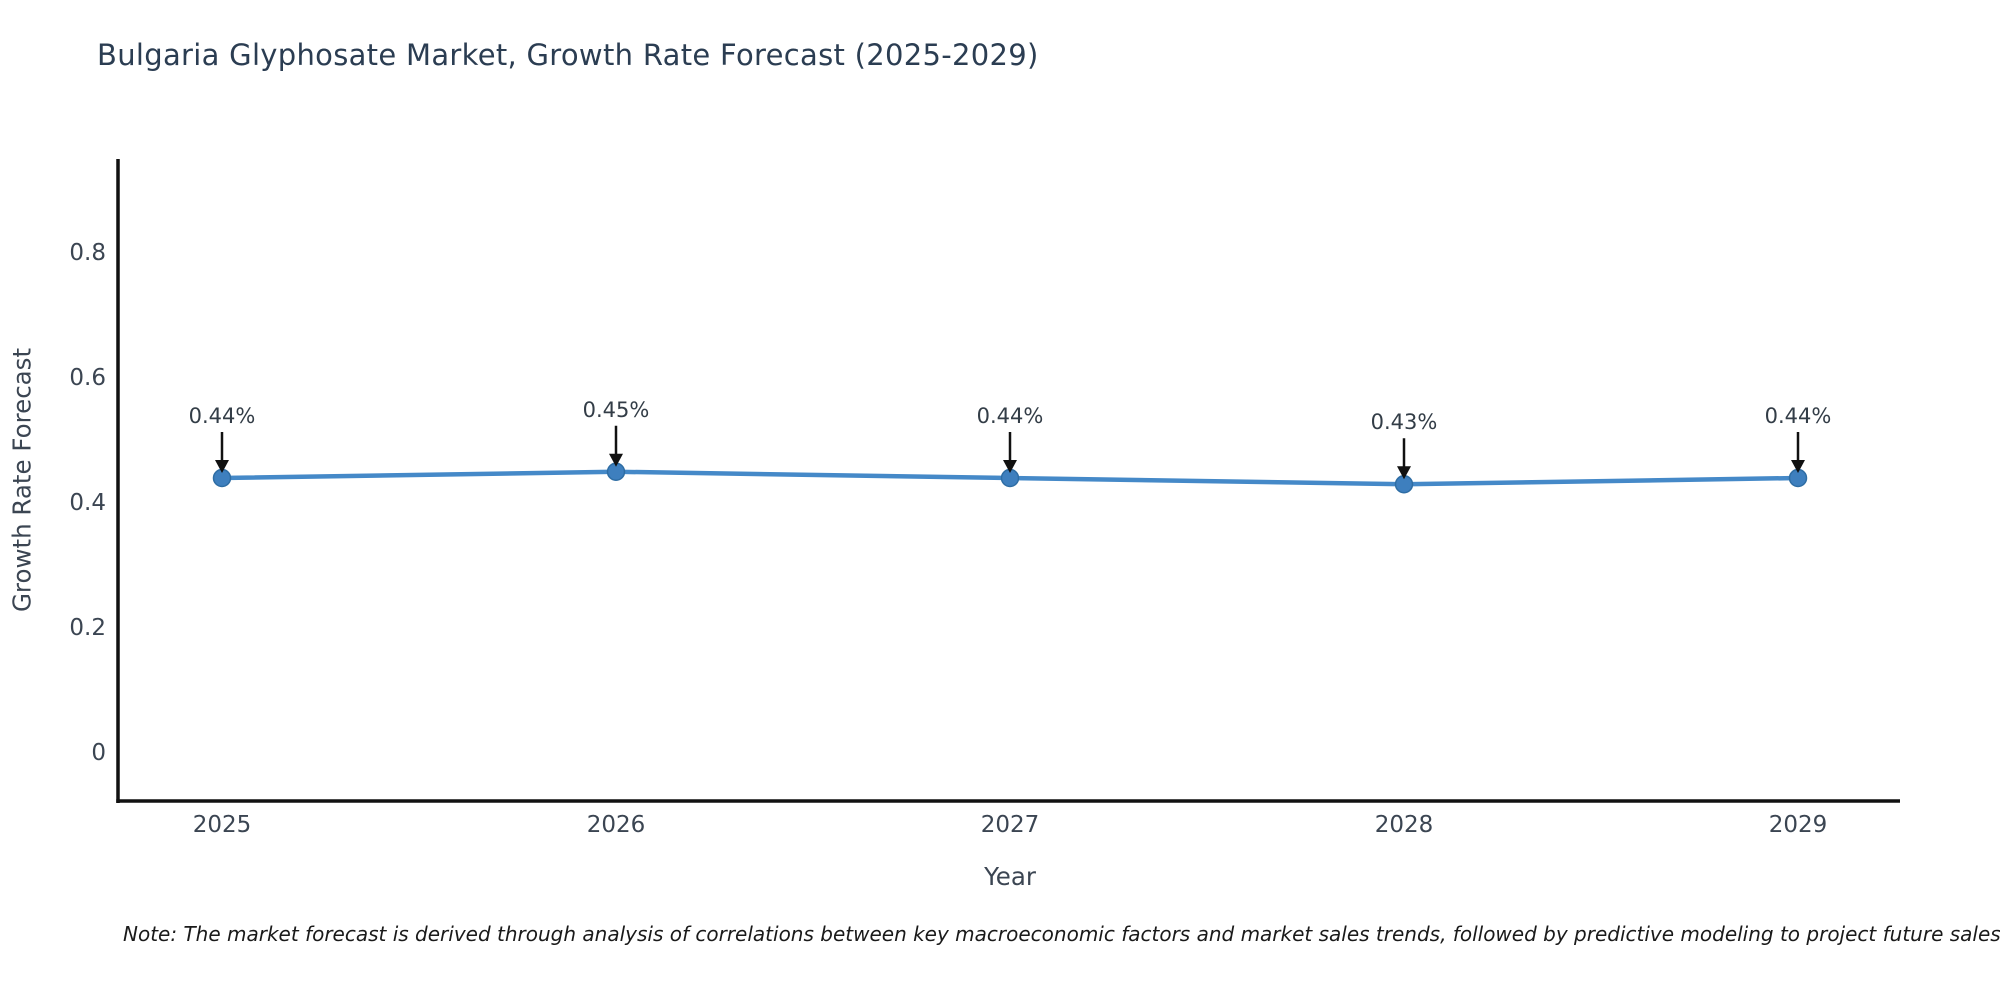  Describe the element at coordinates (1404, 422) in the screenshot. I see `data-point-label: 0.43%` at that location.